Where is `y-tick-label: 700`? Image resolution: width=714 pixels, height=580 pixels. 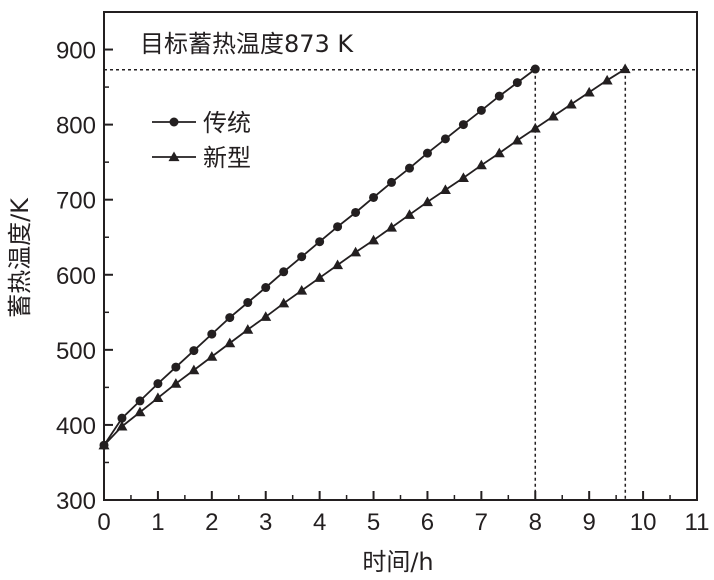
y-tick-label: 700 is located at coordinates (76, 201).